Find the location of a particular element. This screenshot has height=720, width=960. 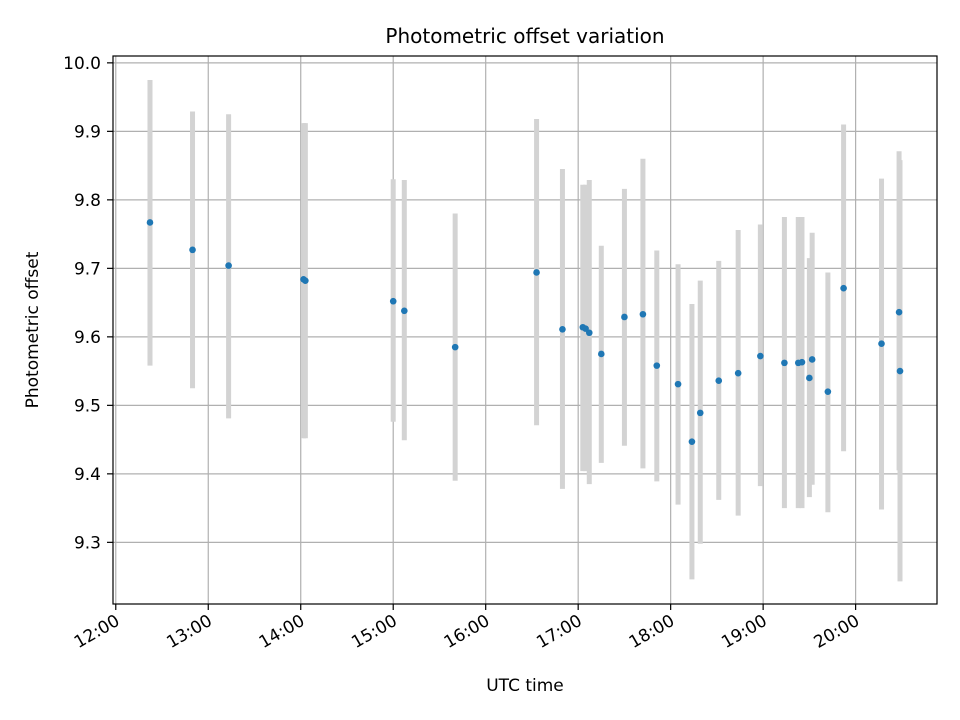

y-tick-label: 9.4 is located at coordinates (87, 475).